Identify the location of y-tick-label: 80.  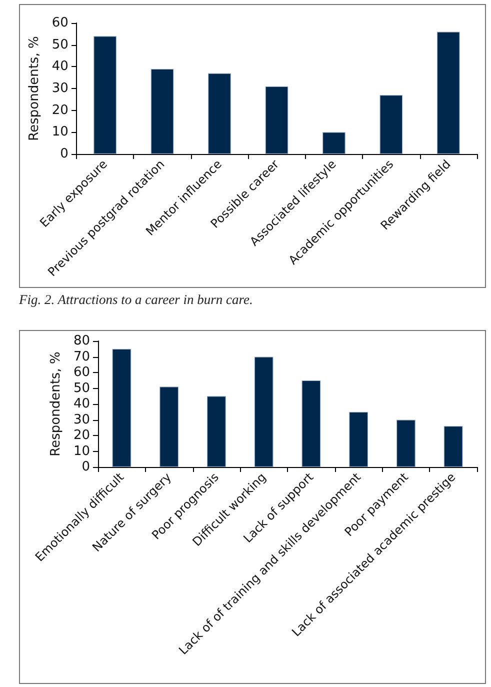
(81, 341).